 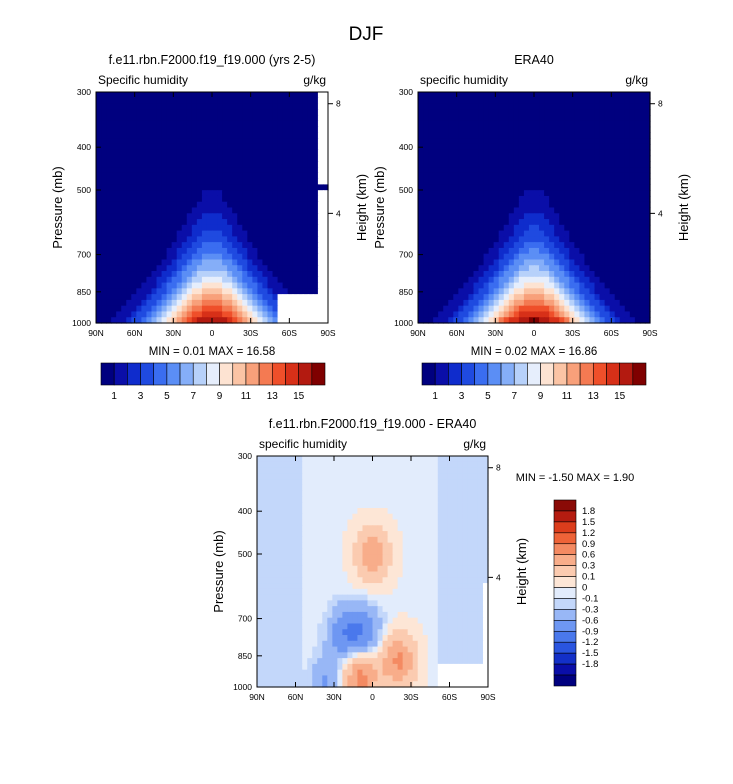 What do you see at coordinates (84, 255) in the screenshot?
I see `y-tick-label: 700` at bounding box center [84, 255].